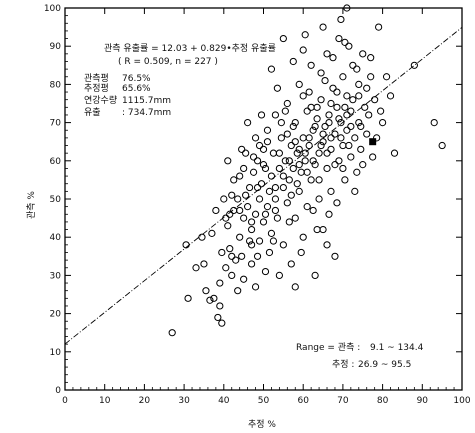  Describe the element at coordinates (461, 401) in the screenshot. I see `x-tick-label: 100` at that location.